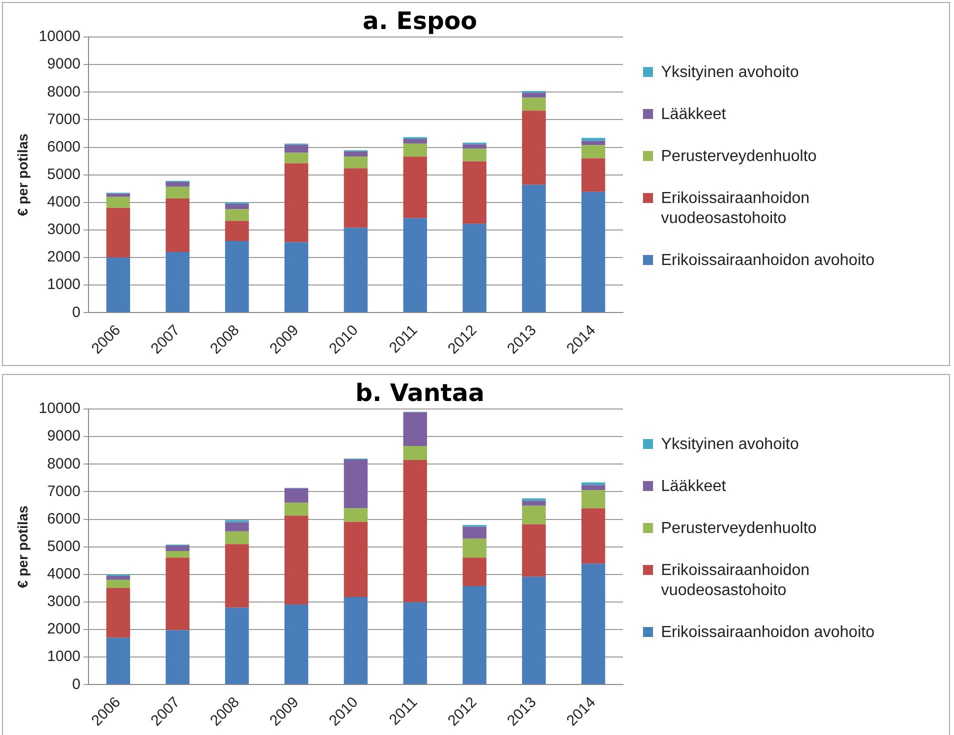  Describe the element at coordinates (64, 202) in the screenshot. I see `y-tick-label: 4000` at that location.